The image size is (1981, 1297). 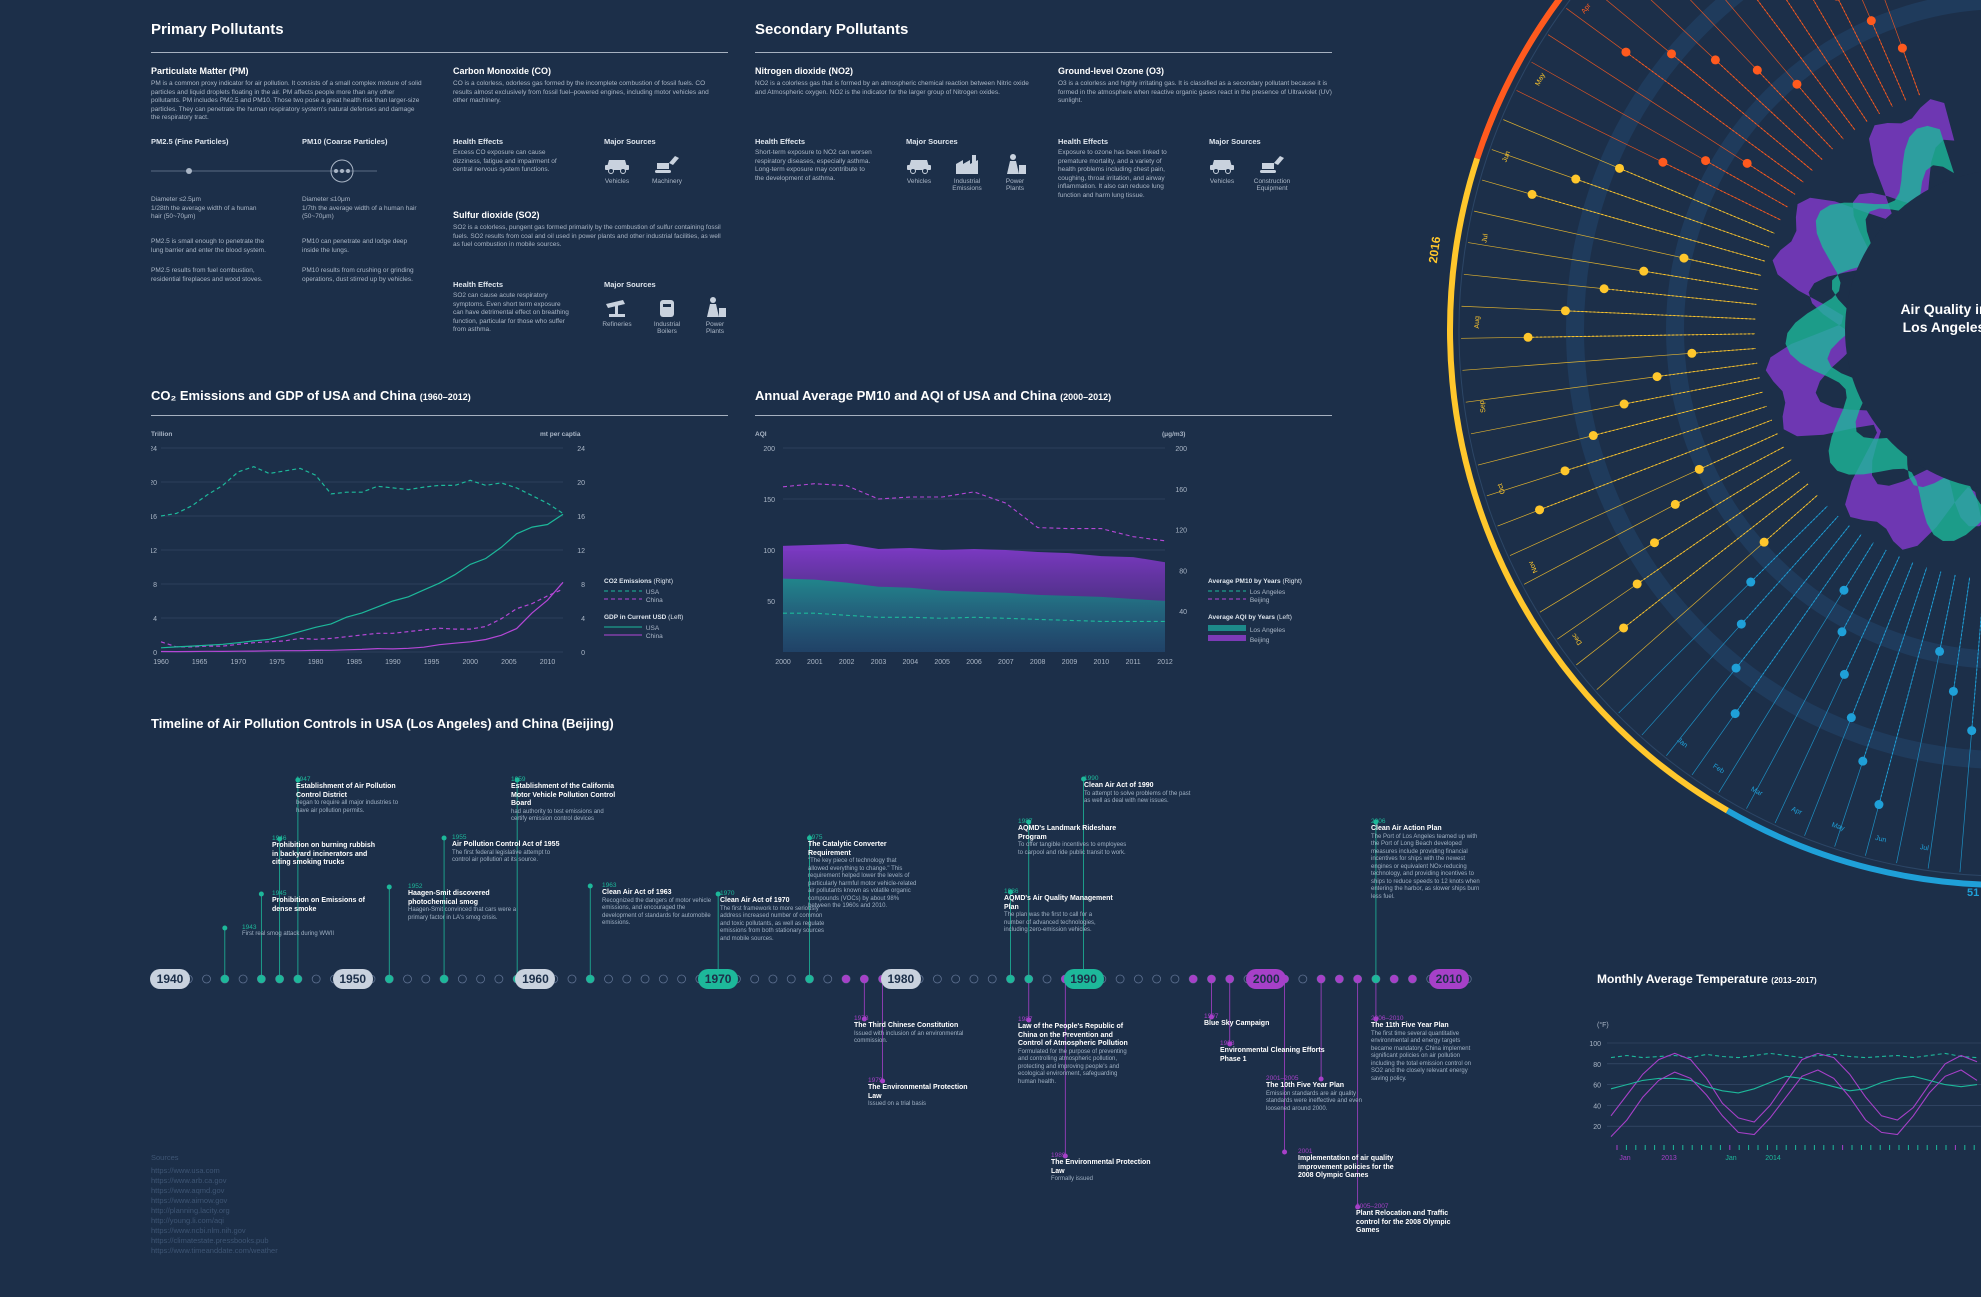 What do you see at coordinates (432, 662) in the screenshot?
I see `x-tick: 1995` at bounding box center [432, 662].